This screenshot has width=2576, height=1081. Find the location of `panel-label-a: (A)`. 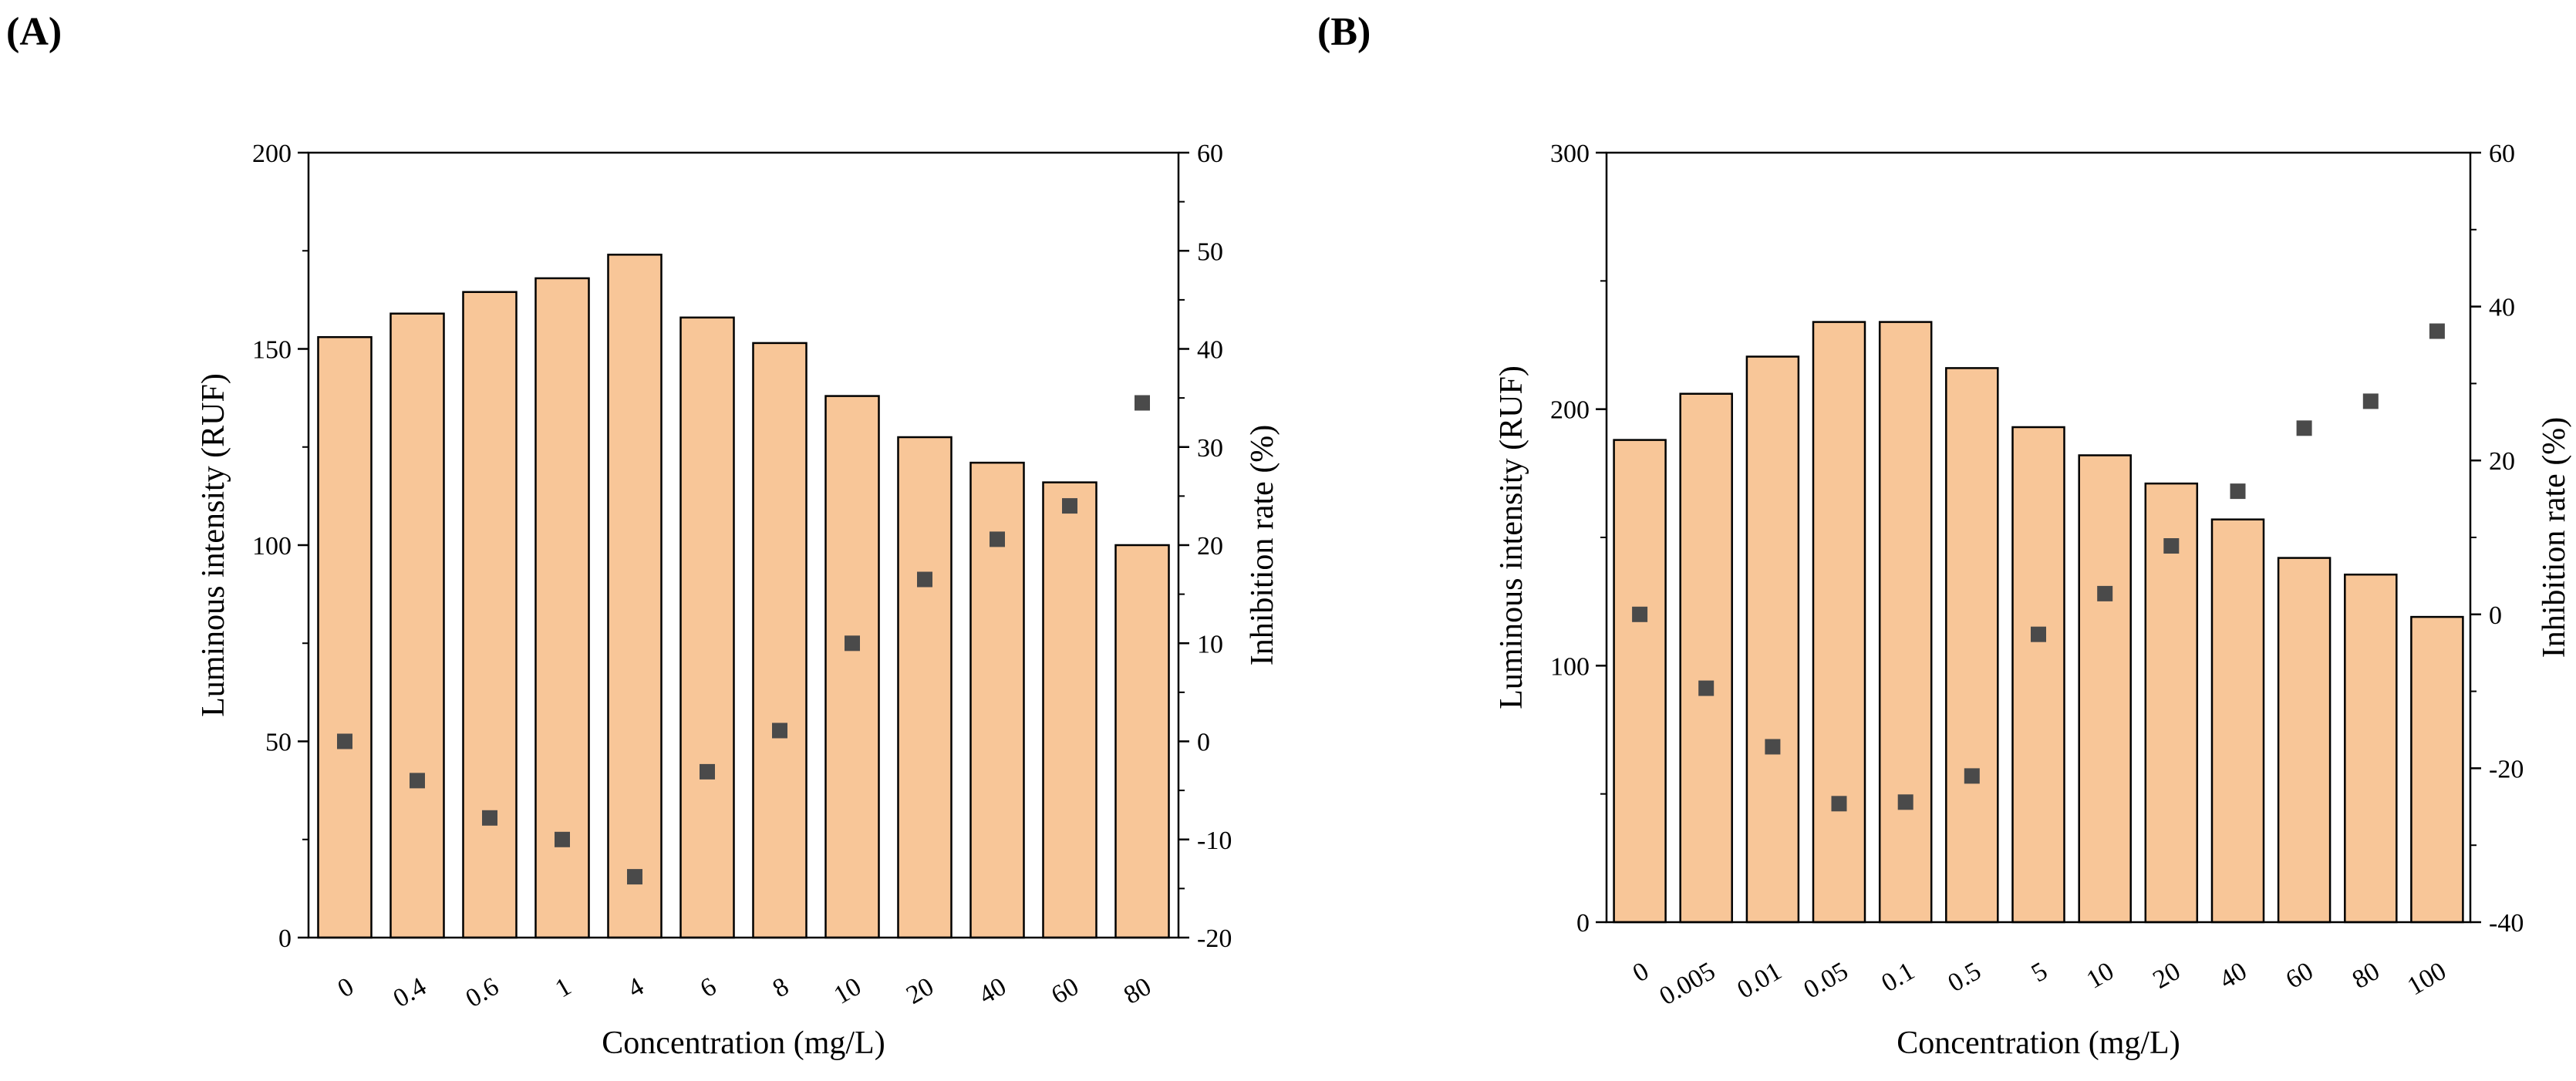

panel-label-a: (A) is located at coordinates (34, 32).